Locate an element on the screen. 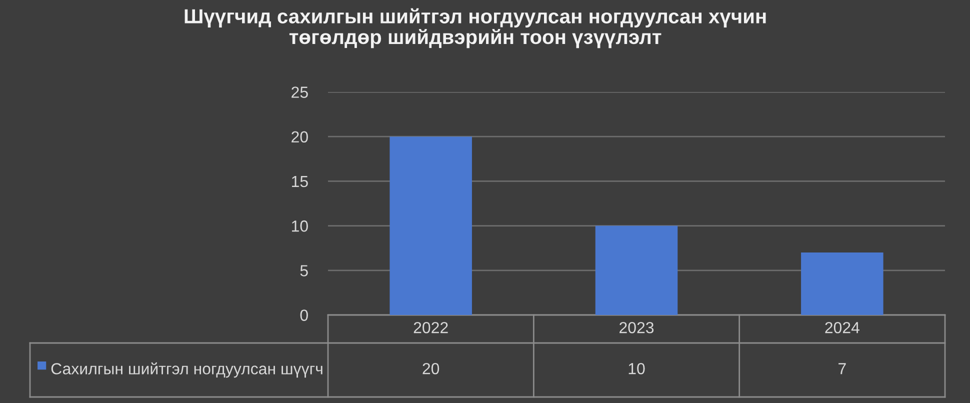 The width and height of the screenshot is (970, 403). y-tick-label: 15 is located at coordinates (300, 182).